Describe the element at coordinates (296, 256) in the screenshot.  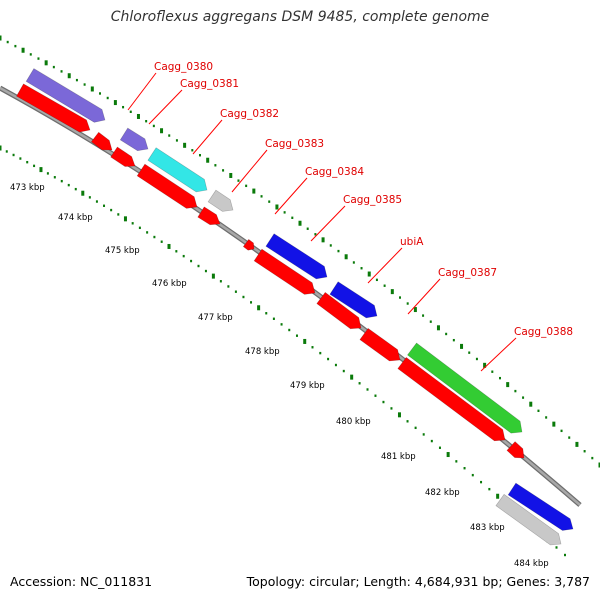
I see `gene-cagg-0384-bar-body` at that location.